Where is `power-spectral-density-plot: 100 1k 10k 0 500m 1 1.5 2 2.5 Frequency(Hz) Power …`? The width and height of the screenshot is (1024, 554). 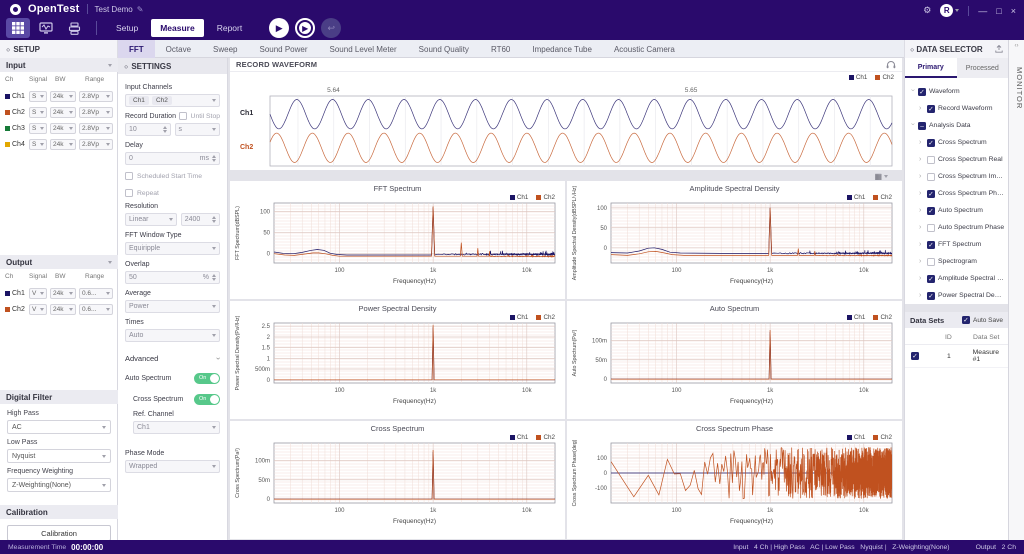 power-spectral-density-plot: 100 1k 10k 0 500m 1 1.5 2 2.5 Frequency(Hz) Power … is located at coordinates (397, 360).